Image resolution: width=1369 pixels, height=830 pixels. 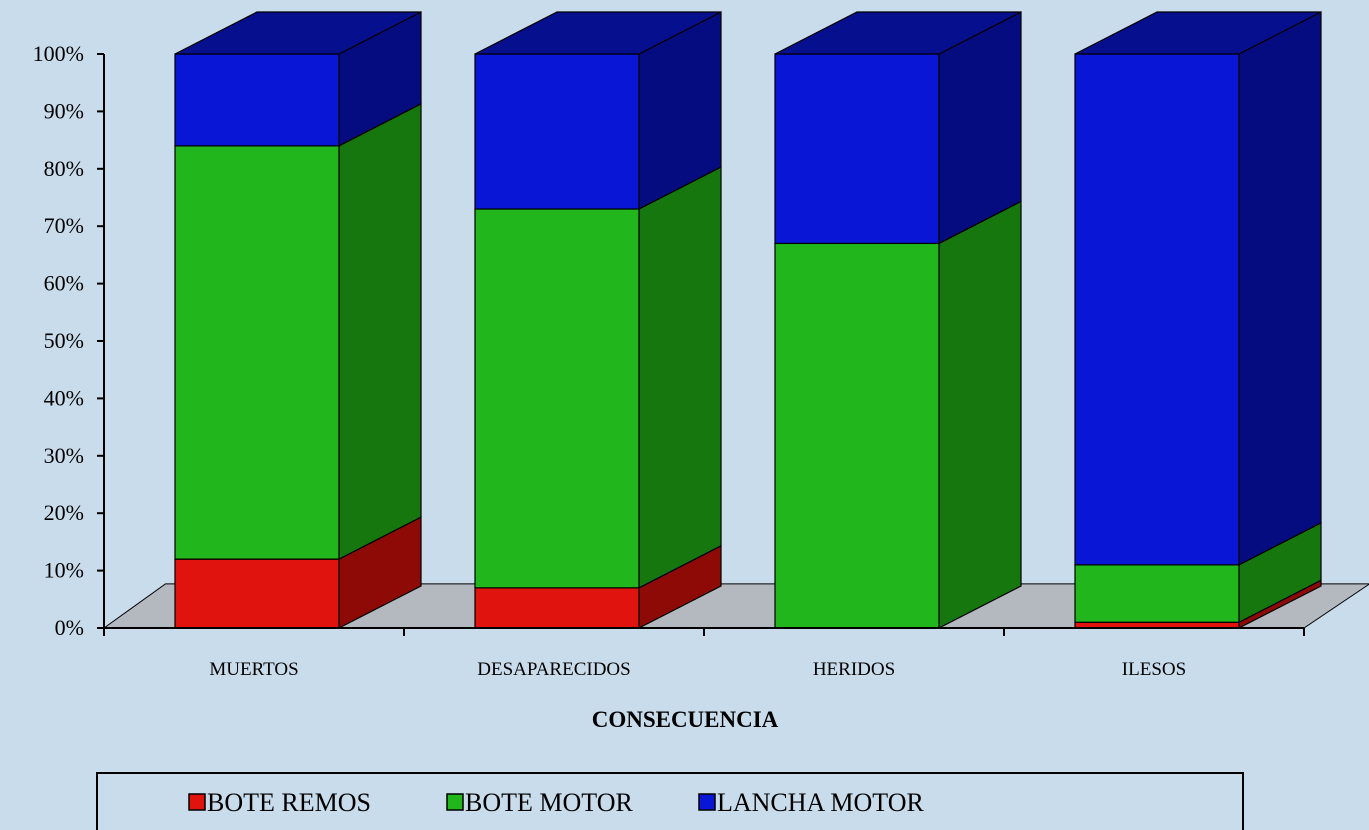 I want to click on x-tick-label: MUERTOS, so click(x=253, y=669).